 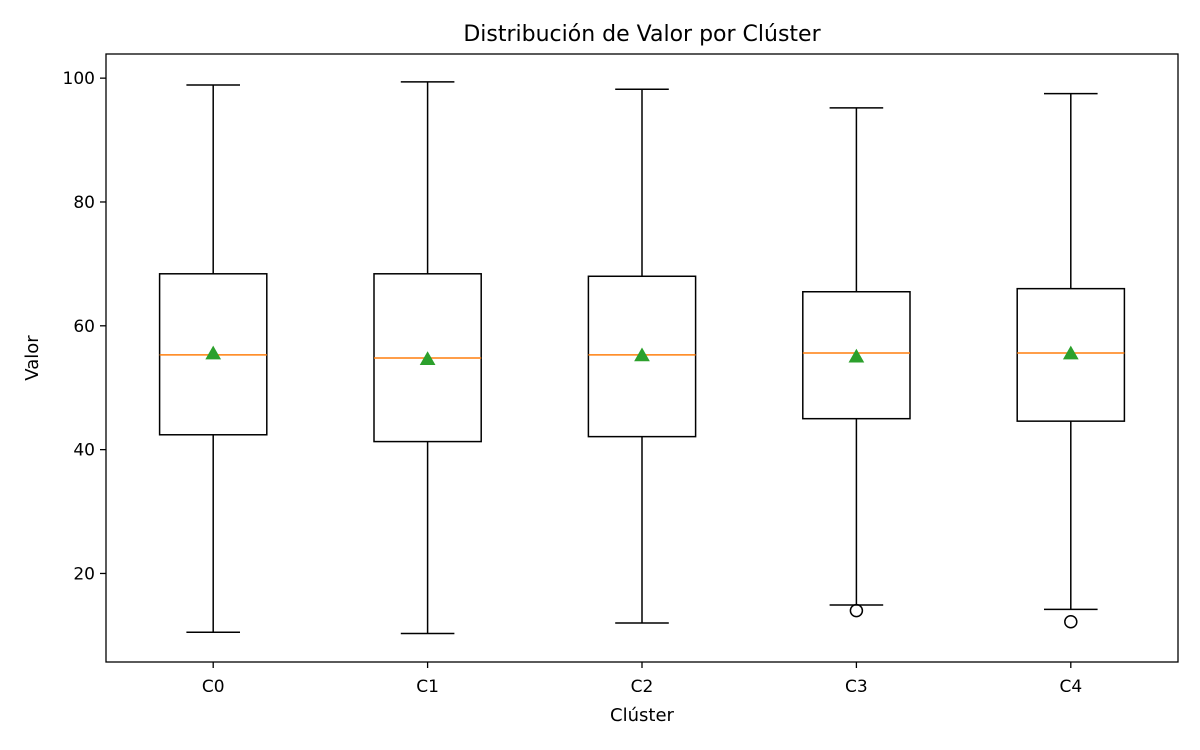 What do you see at coordinates (79, 79) in the screenshot?
I see `y-tick-label: 100` at bounding box center [79, 79].